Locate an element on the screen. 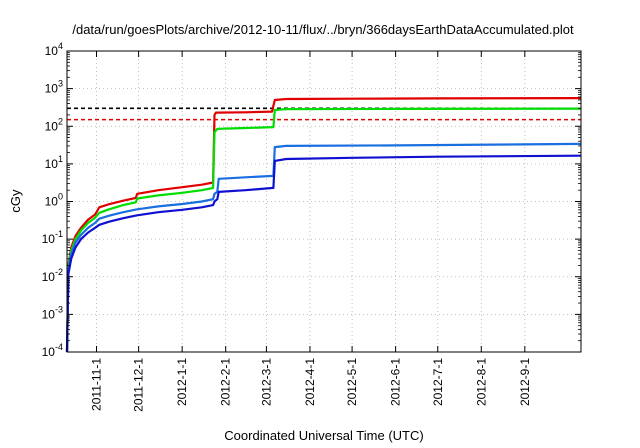  y-tick-label: 10³ is located at coordinates (54, 87).